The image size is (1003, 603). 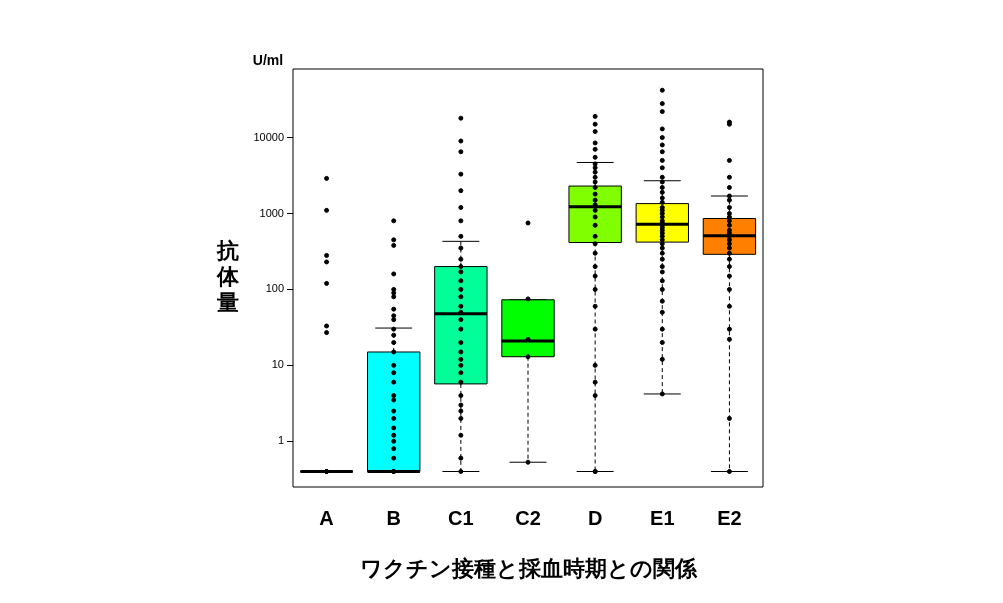 What do you see at coordinates (528, 569) in the screenshot?
I see `x-axis-title: ワクチン接種と採血時期との関係` at bounding box center [528, 569].